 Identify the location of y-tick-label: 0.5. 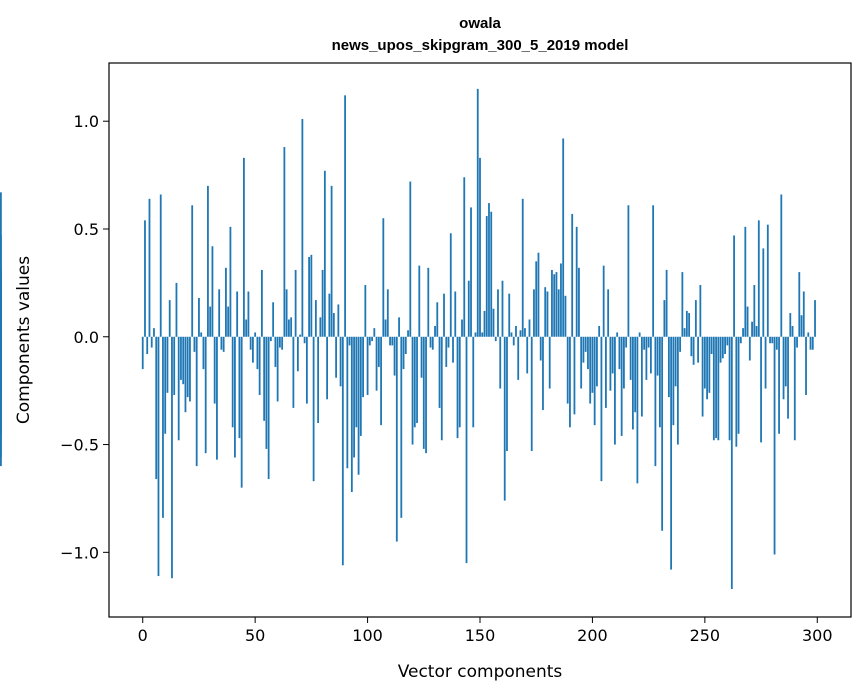
(86, 229).